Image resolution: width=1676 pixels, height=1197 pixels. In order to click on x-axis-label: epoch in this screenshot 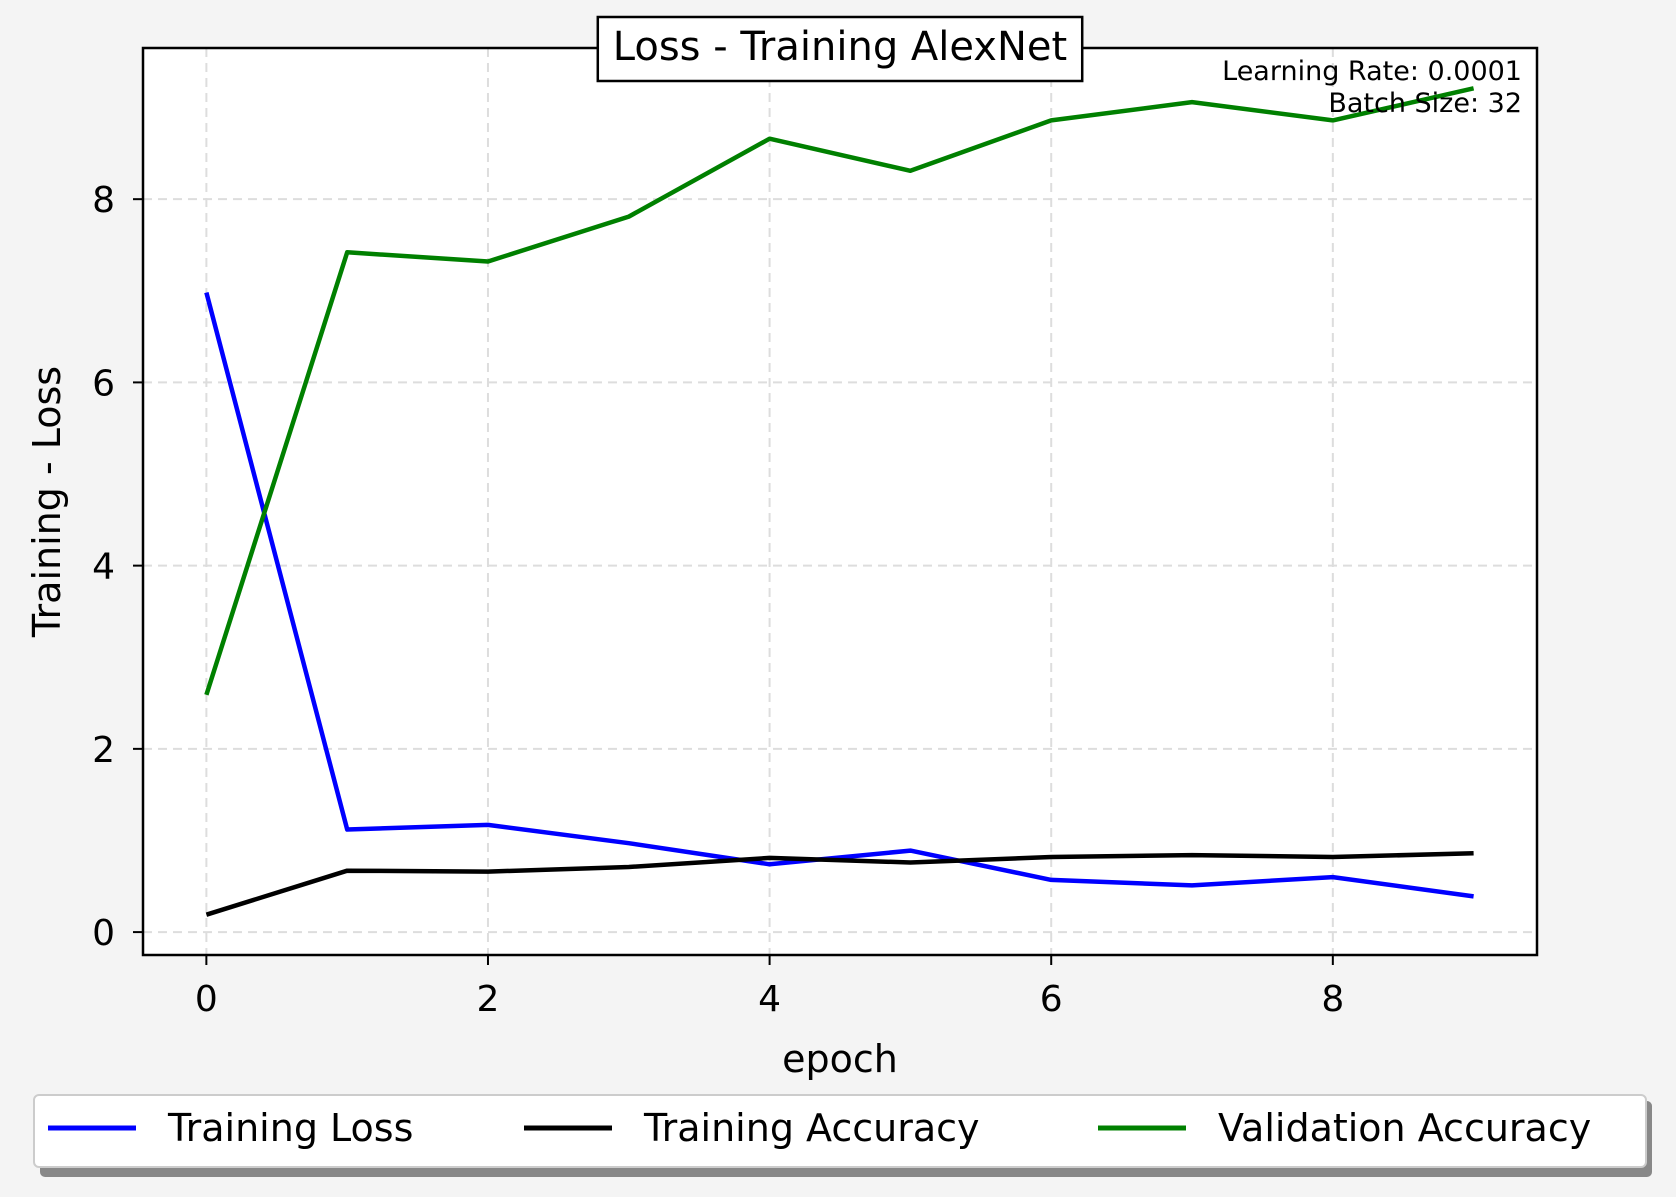, I will do `click(840, 1059)`.